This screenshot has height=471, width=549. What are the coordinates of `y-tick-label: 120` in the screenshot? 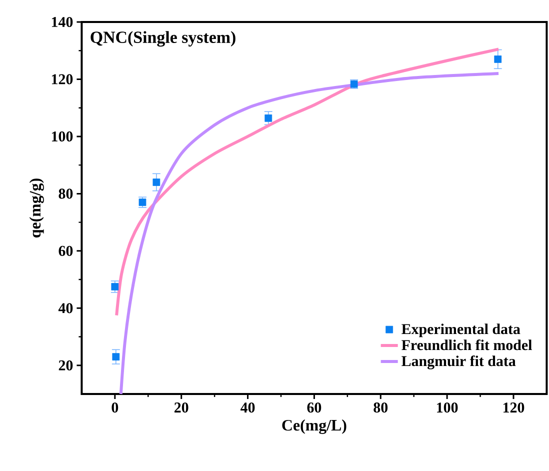 It's located at (62, 79).